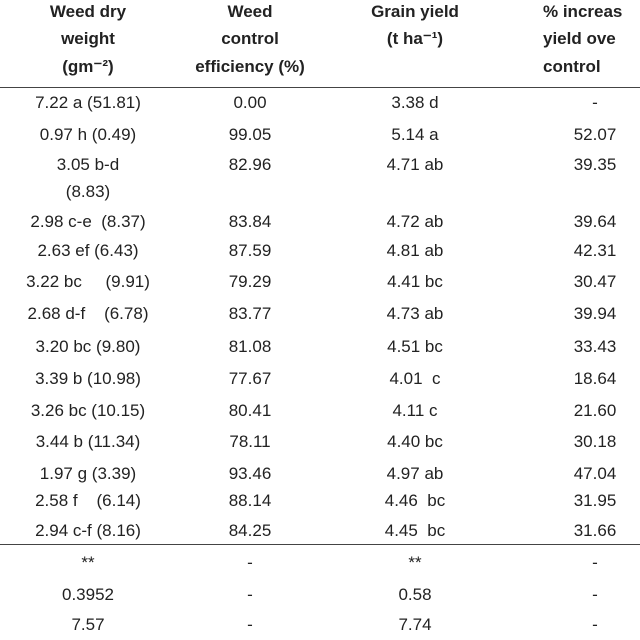 The height and width of the screenshot is (640, 640). Describe the element at coordinates (250, 346) in the screenshot. I see `table-cell: 81.08` at that location.